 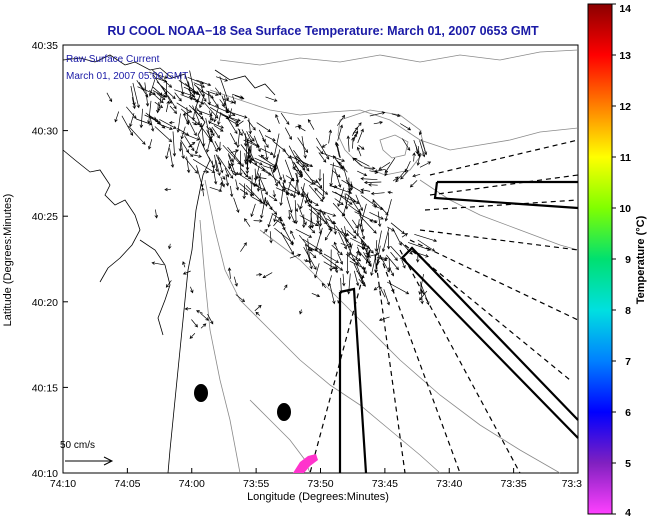 I want to click on x-tick-label: 73:3, so click(x=572, y=484).